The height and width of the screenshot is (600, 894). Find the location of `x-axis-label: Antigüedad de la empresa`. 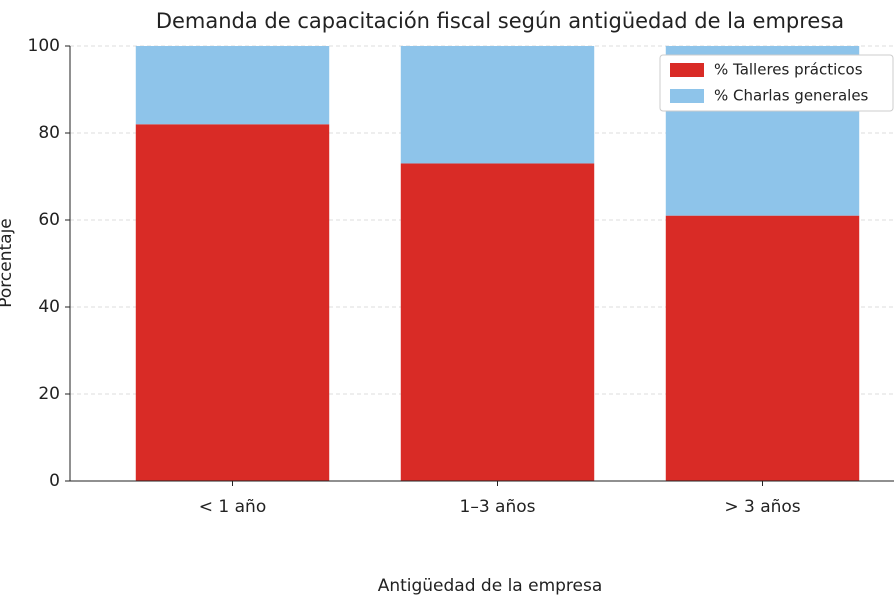

x-axis-label: Antigüedad de la empresa is located at coordinates (490, 586).